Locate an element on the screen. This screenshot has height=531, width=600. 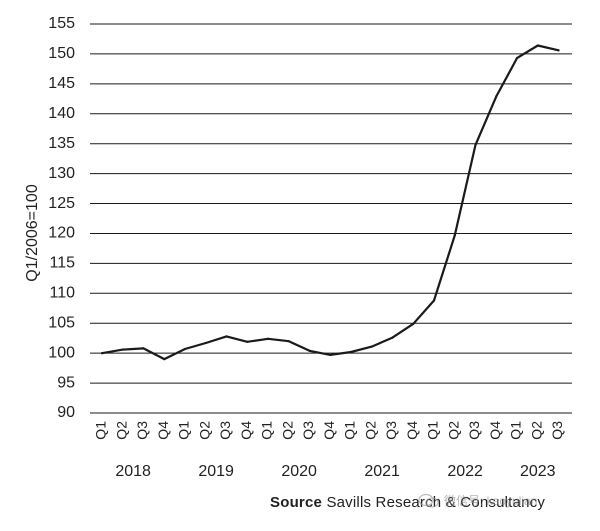
year-label: 2020 is located at coordinates (299, 471).